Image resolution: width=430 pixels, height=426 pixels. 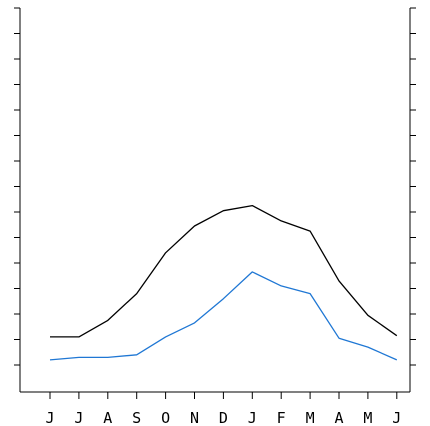 I want to click on x-tick-label: F, so click(x=281, y=417).